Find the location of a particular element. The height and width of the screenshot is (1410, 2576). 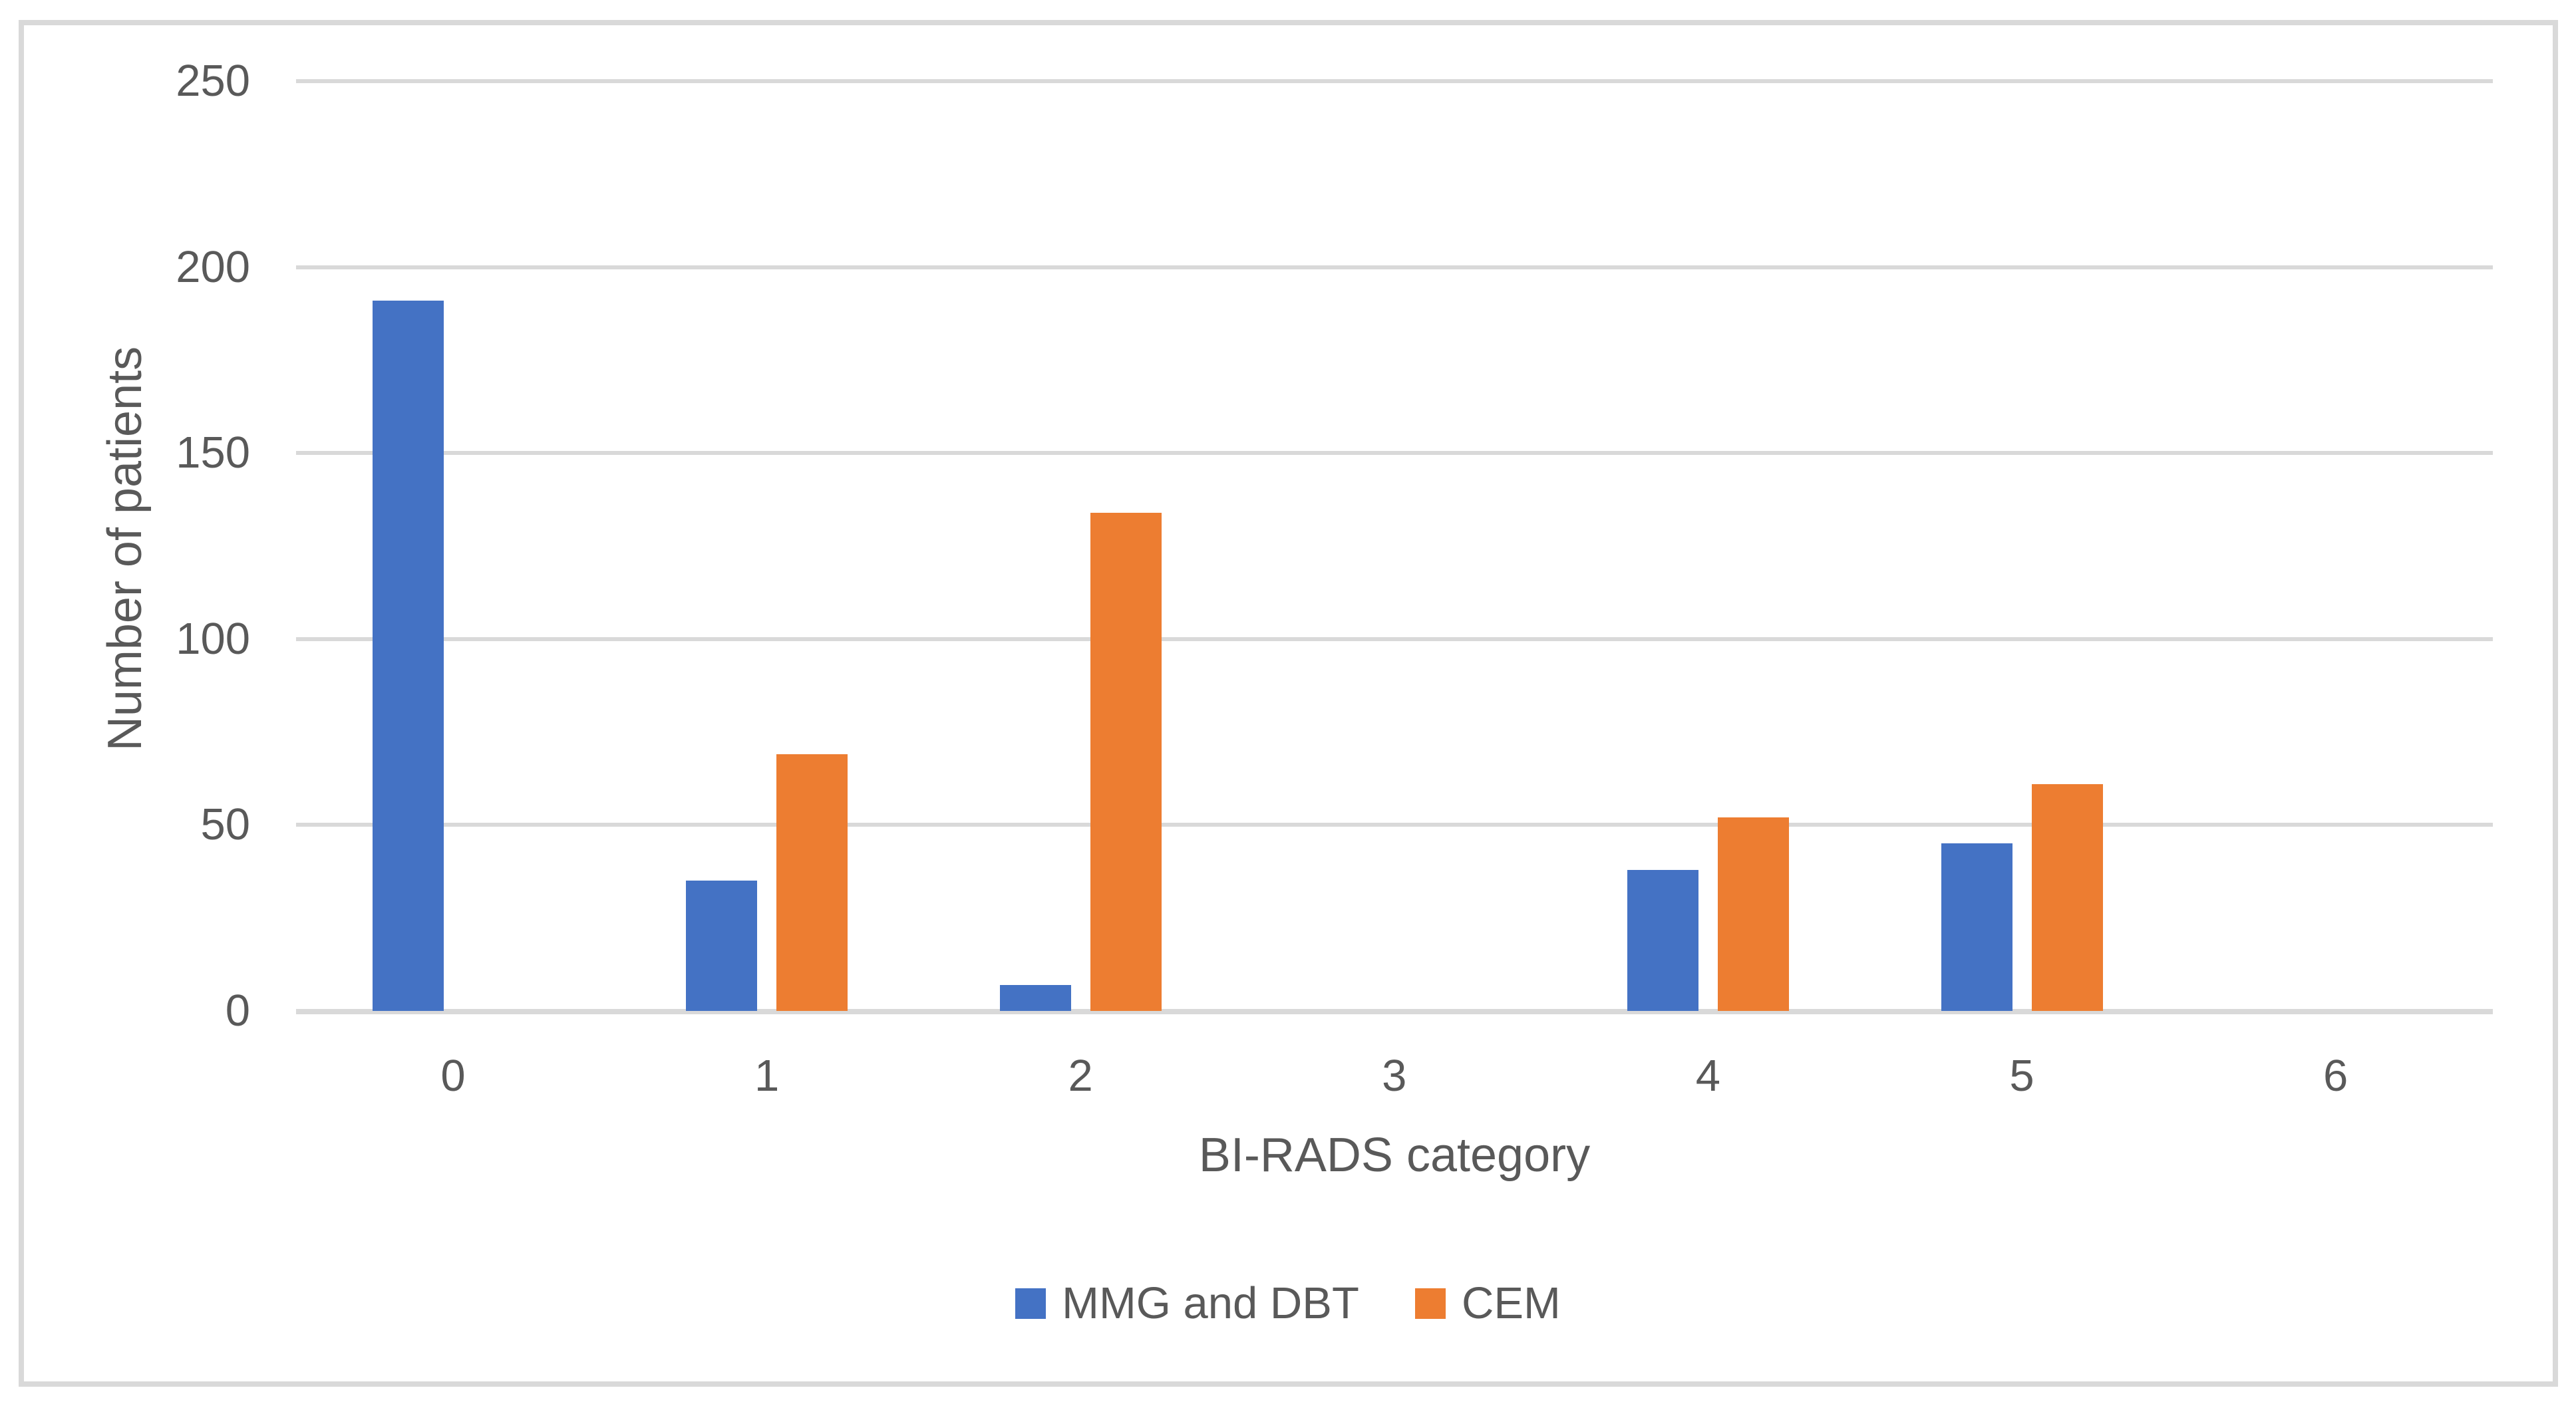

legend-label: MMG and DBT is located at coordinates (1210, 1303).